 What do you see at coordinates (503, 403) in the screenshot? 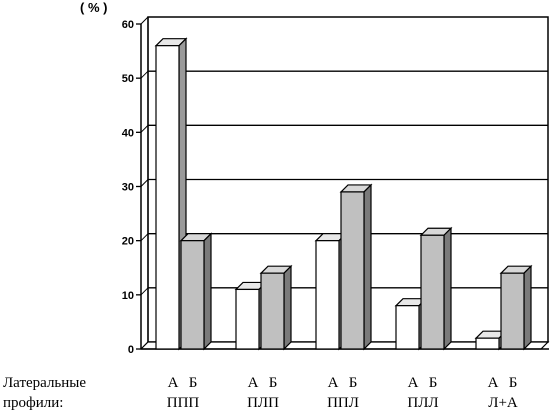
I see `category-label: Л+А` at bounding box center [503, 403].